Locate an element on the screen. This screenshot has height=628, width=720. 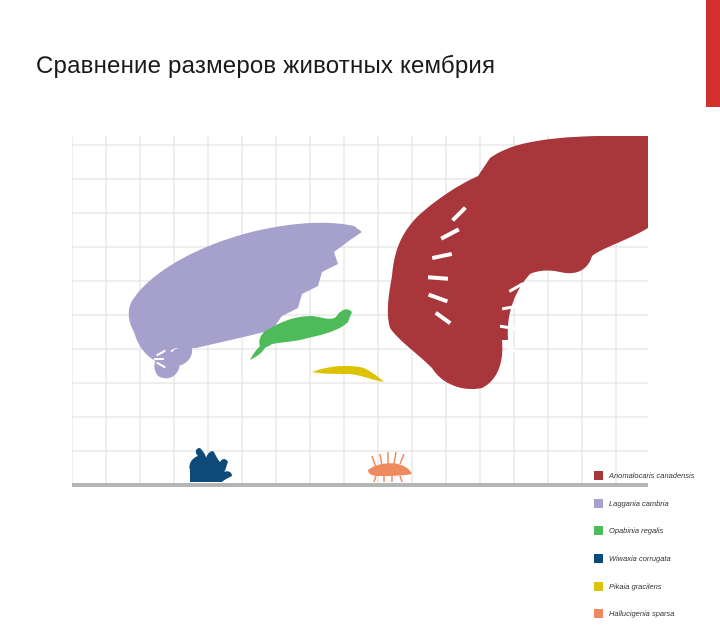
hallucigenia-silhouette is located at coordinates (390, 467).